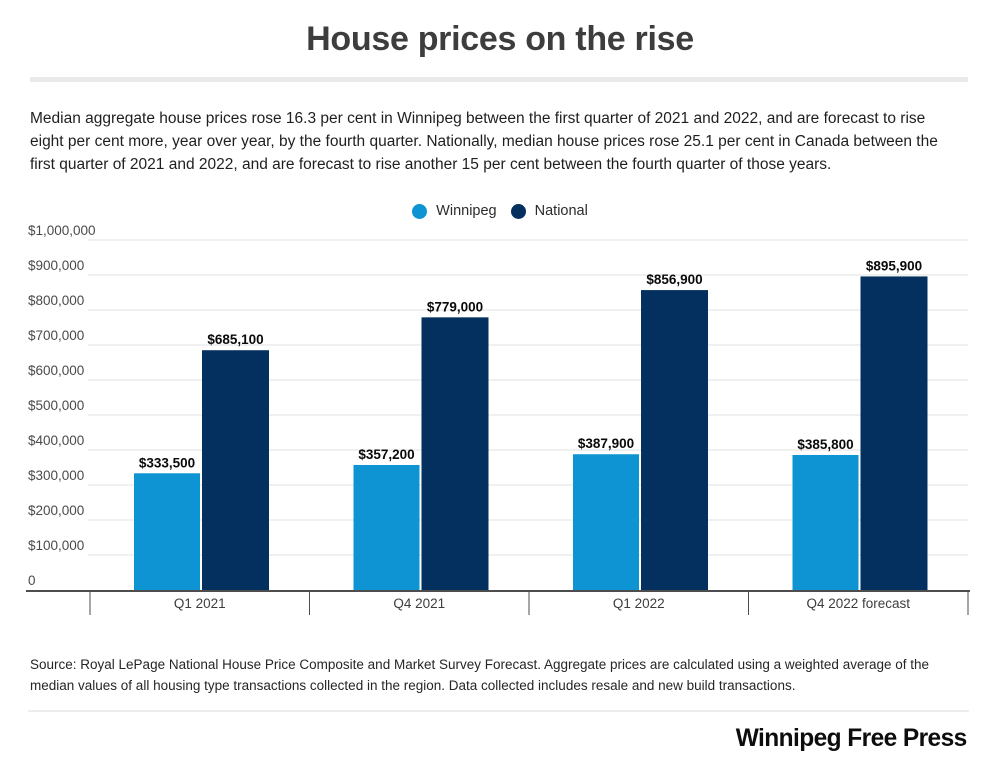 The width and height of the screenshot is (1000, 772). What do you see at coordinates (56, 405) in the screenshot?
I see `y-axis-label: $500,000` at bounding box center [56, 405].